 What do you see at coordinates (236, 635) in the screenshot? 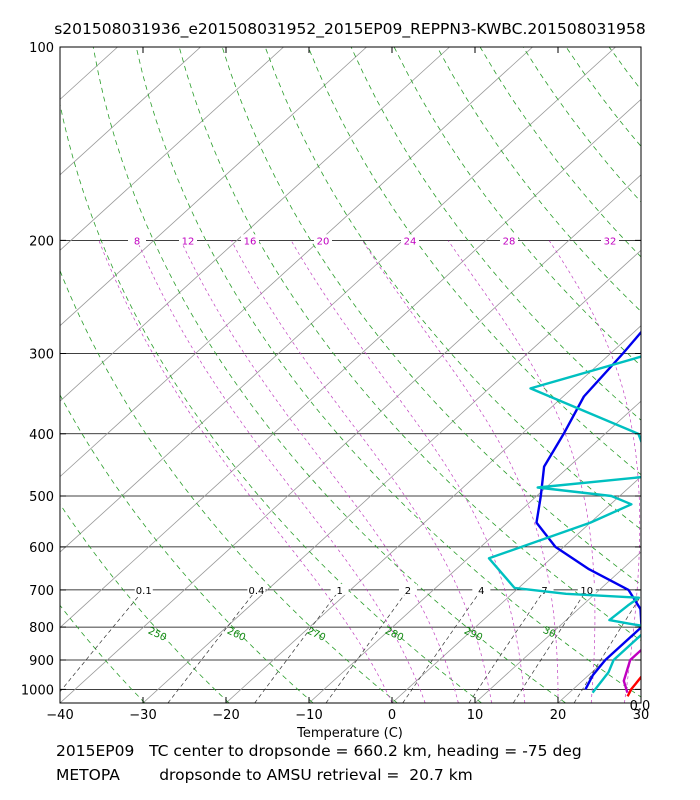
I see `dry-adiabat-label: 260` at bounding box center [236, 635].